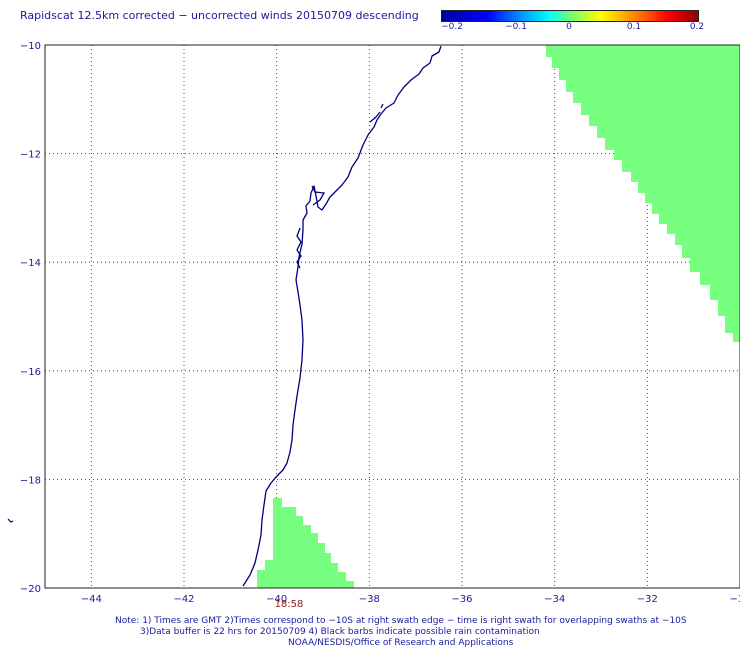 The width and height of the screenshot is (740, 650). What do you see at coordinates (570, 16) in the screenshot?
I see `colorbar` at bounding box center [570, 16].